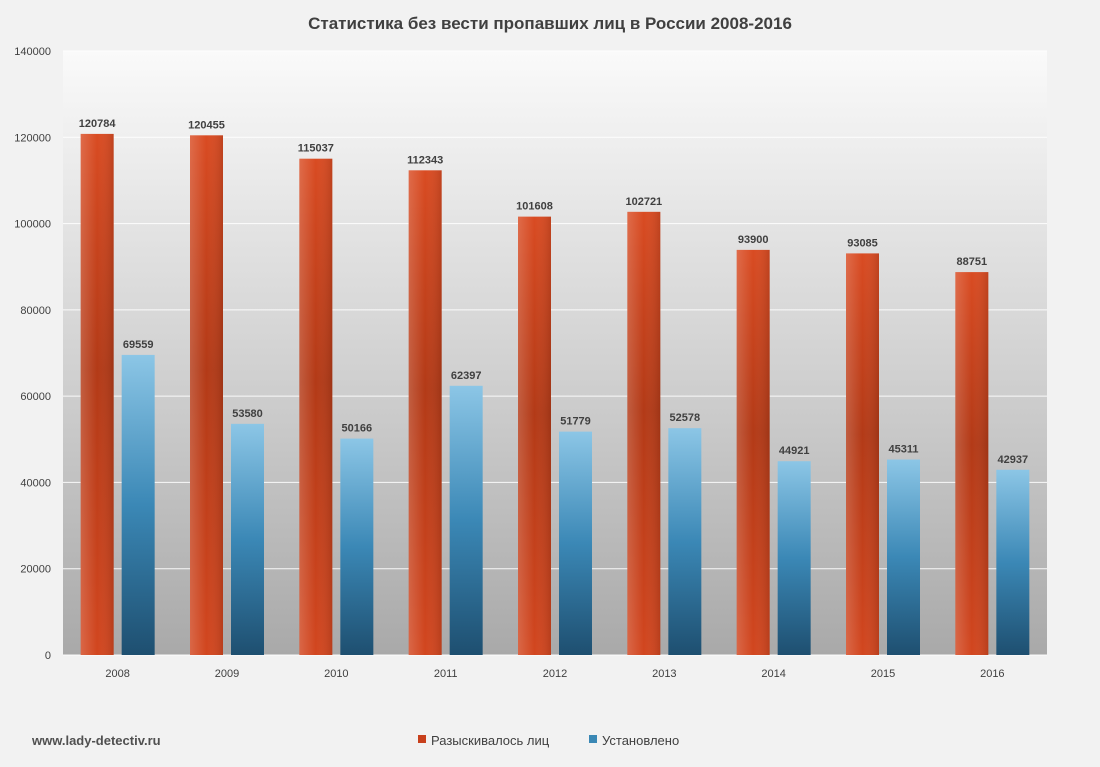 The height and width of the screenshot is (767, 1100). I want to click on bar-shine-2015, so click(862, 454).